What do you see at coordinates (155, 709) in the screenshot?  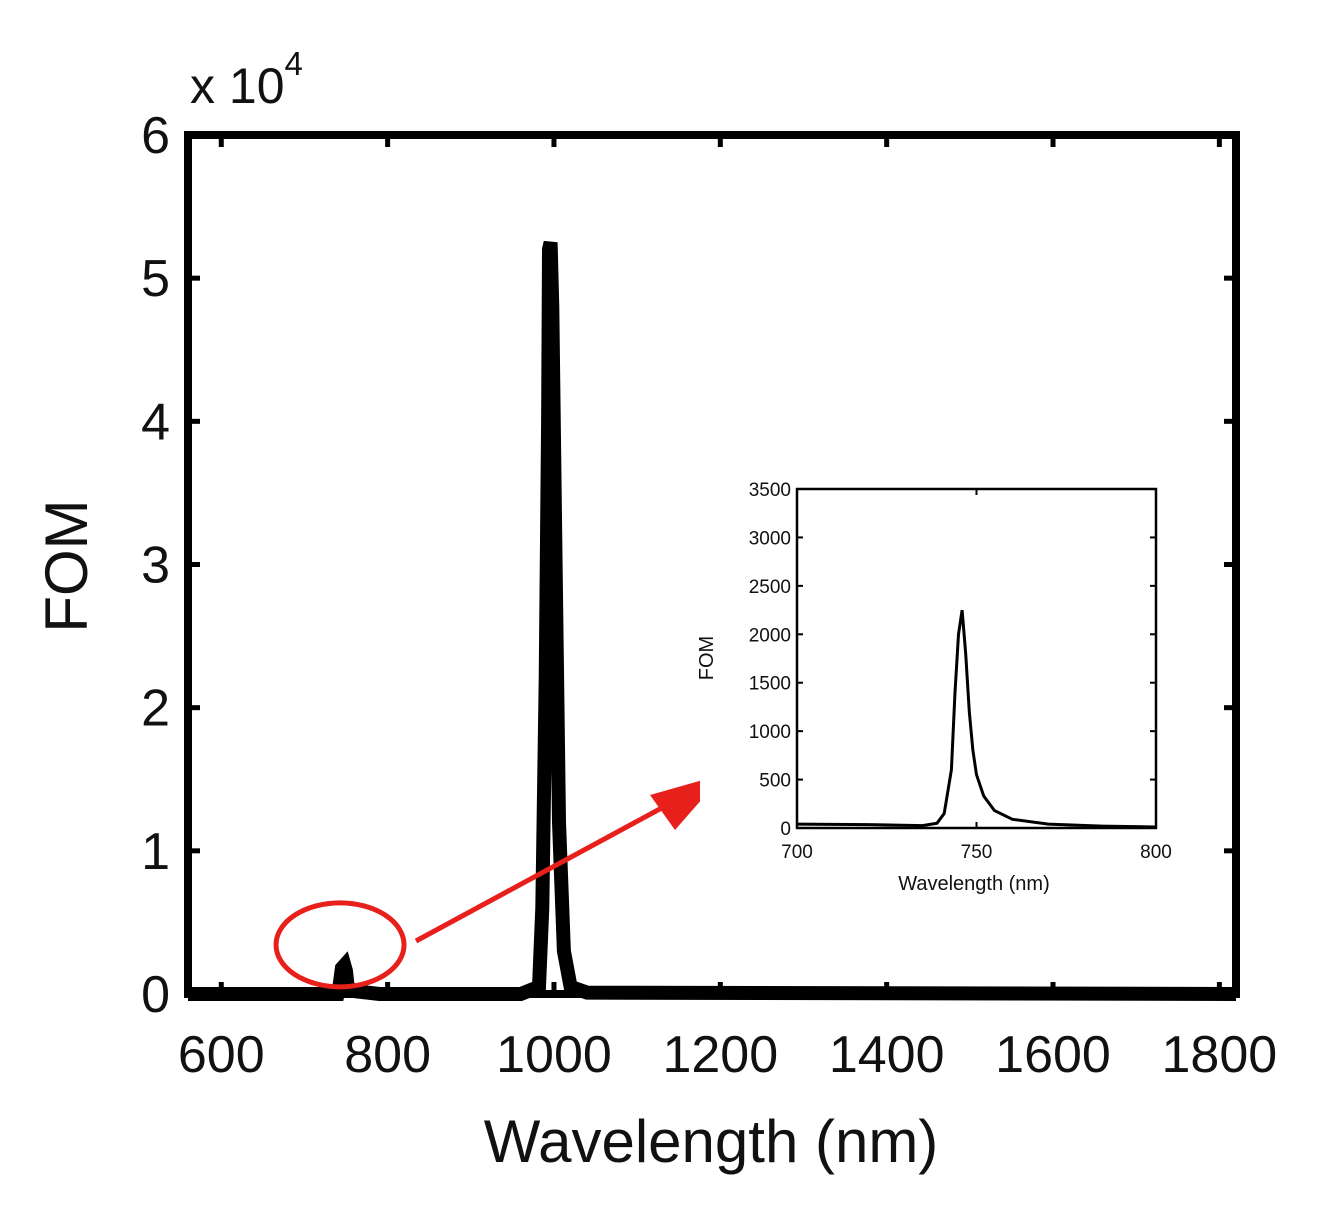 I see `main-y-tick-label: 2` at bounding box center [155, 709].